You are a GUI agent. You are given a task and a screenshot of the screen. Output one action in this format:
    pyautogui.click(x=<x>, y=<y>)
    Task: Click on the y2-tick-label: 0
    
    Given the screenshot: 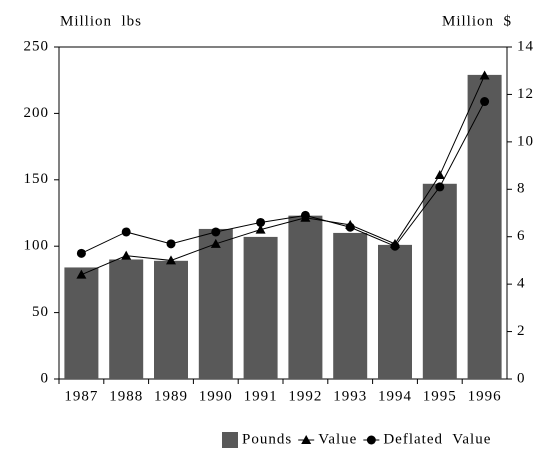 What is the action you would take?
    pyautogui.click(x=521, y=378)
    